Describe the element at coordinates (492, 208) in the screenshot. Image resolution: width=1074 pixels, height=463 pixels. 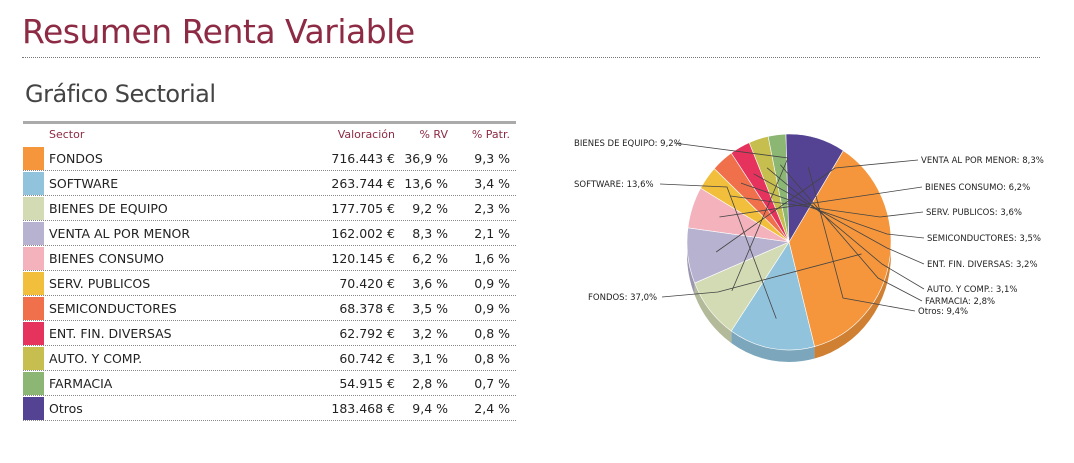
I see `patr-percent-cell: 2,3 %` at that location.